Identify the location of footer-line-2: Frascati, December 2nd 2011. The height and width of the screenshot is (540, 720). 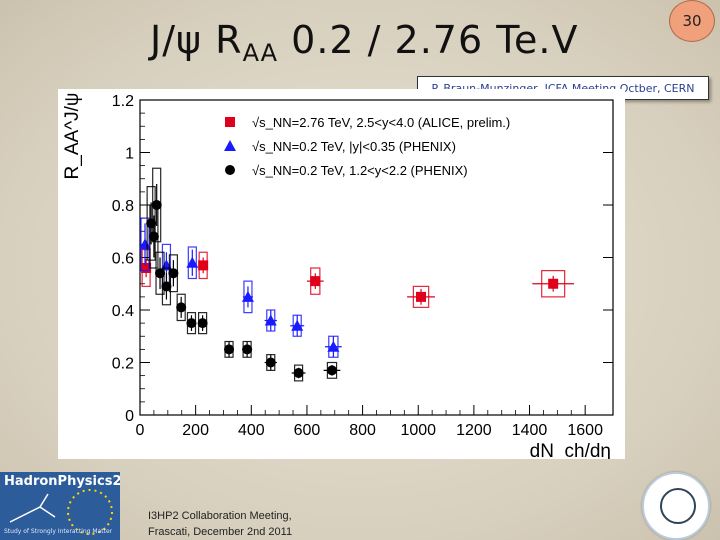
(220, 532).